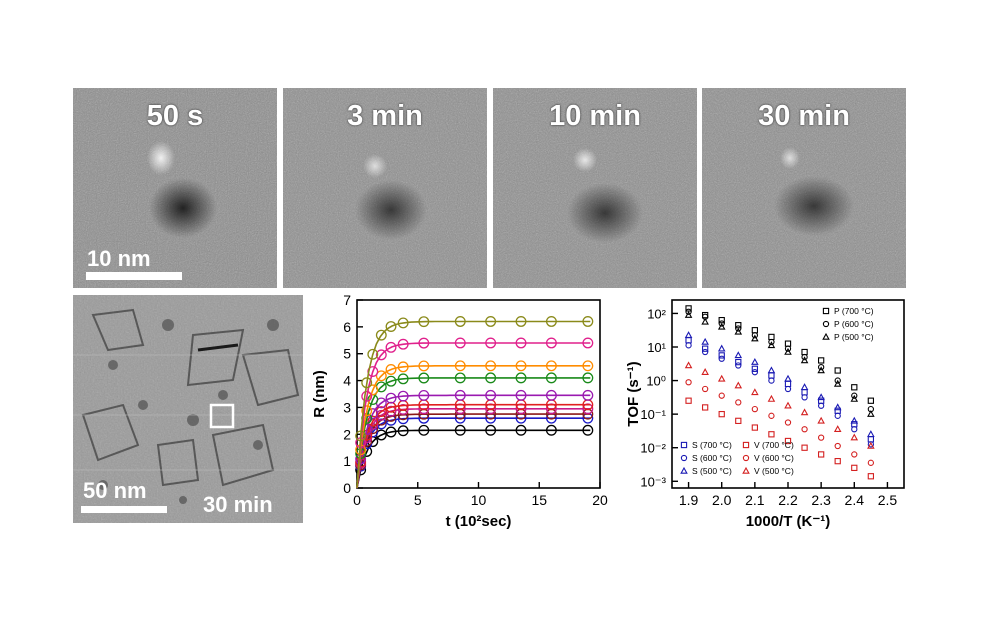 The height and width of the screenshot is (635, 1000). What do you see at coordinates (595, 188) in the screenshot?
I see `micrograph-10min: 10 min` at bounding box center [595, 188].